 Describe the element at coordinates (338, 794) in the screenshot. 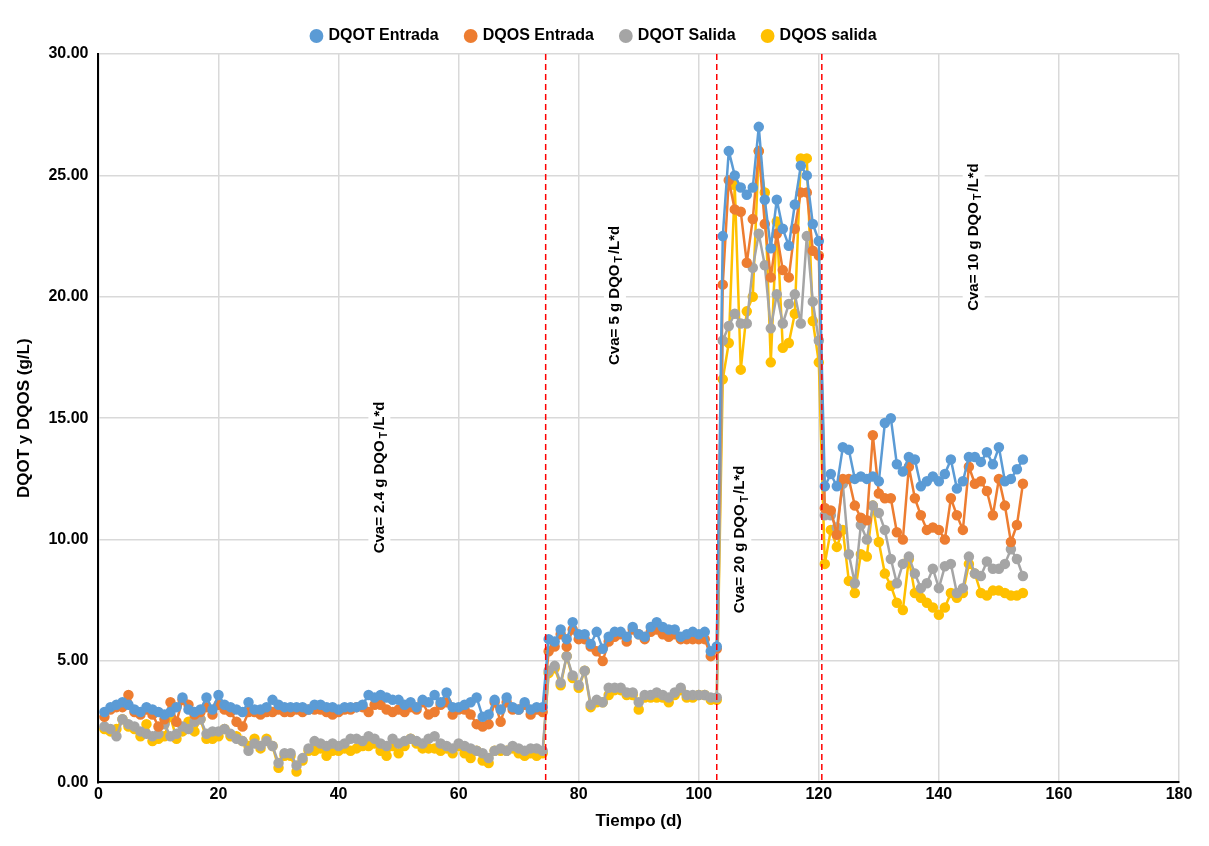

I see `x-tick-label: 40` at that location.